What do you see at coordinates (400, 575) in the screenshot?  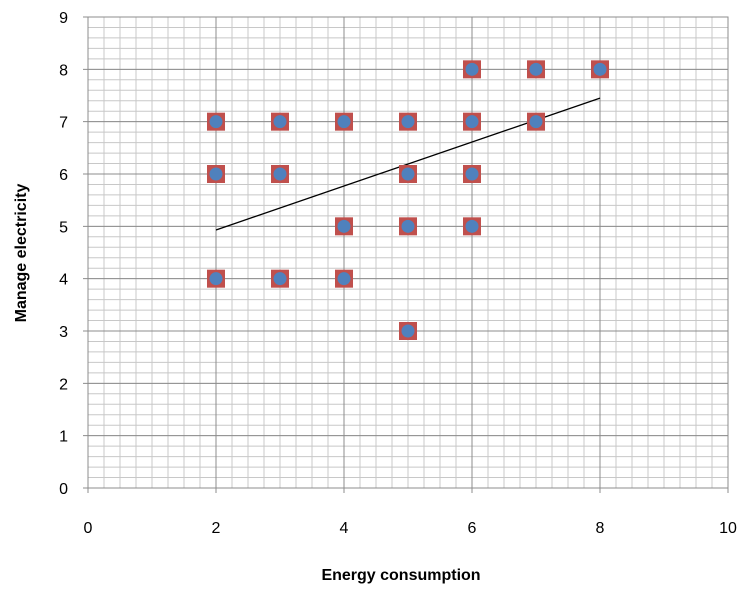 I see `x-axis-title: Energy consumption` at bounding box center [400, 575].